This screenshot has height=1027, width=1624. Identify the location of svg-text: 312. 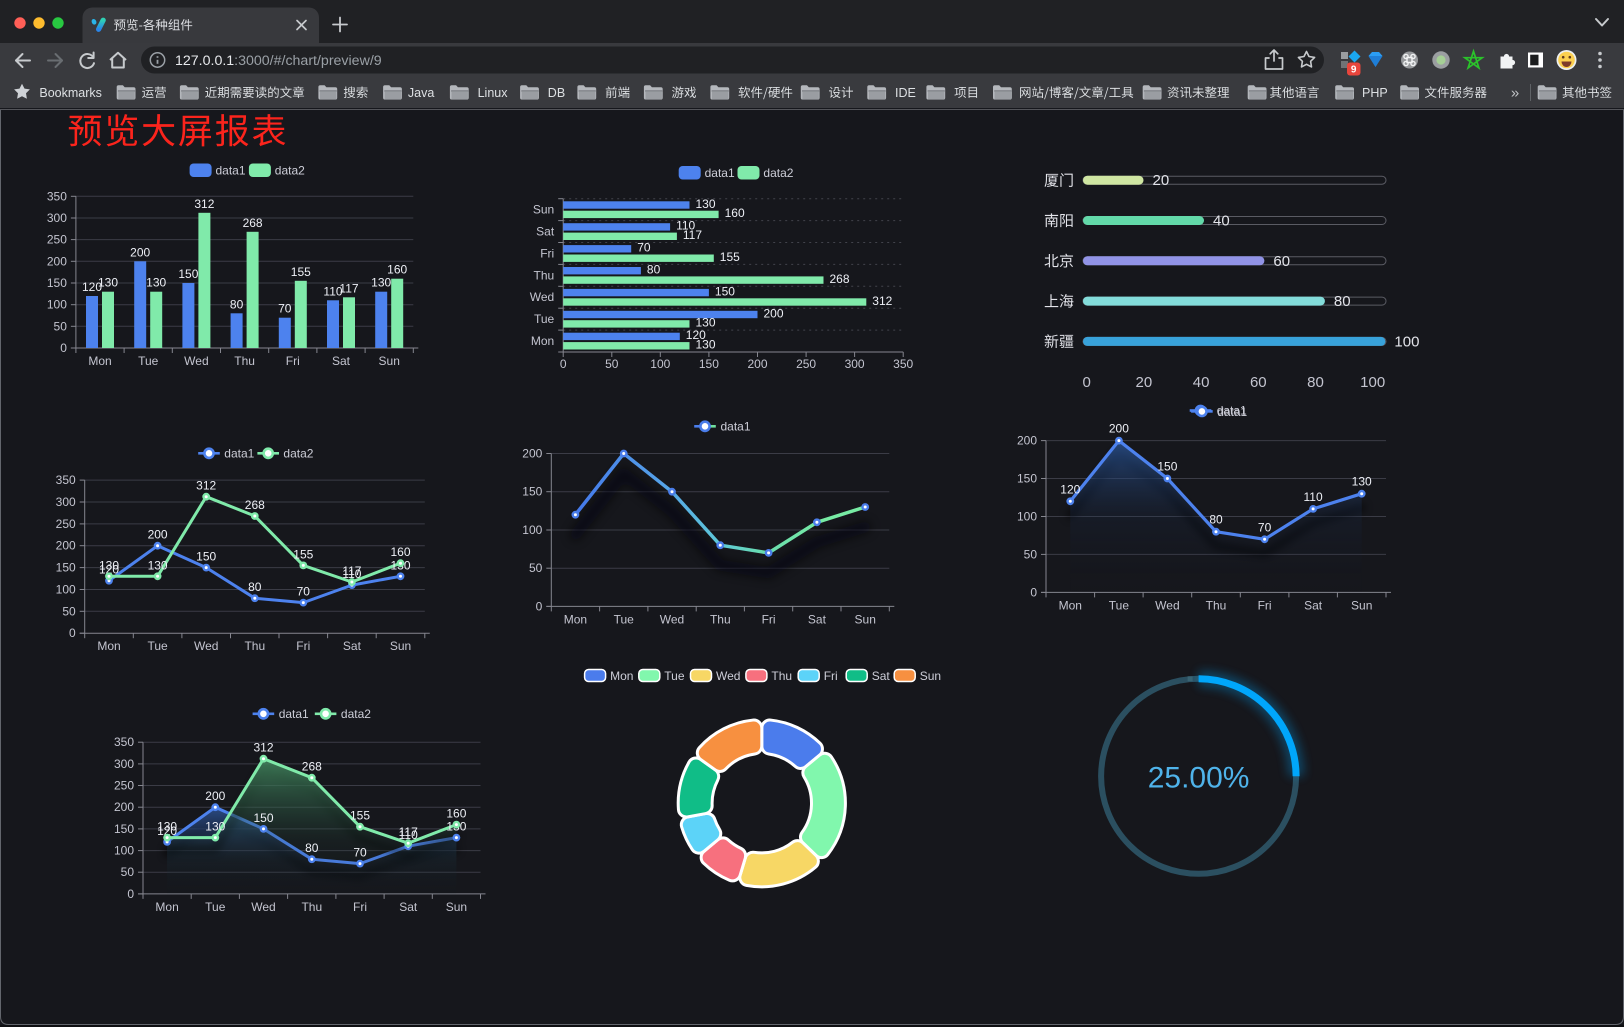
(263, 748).